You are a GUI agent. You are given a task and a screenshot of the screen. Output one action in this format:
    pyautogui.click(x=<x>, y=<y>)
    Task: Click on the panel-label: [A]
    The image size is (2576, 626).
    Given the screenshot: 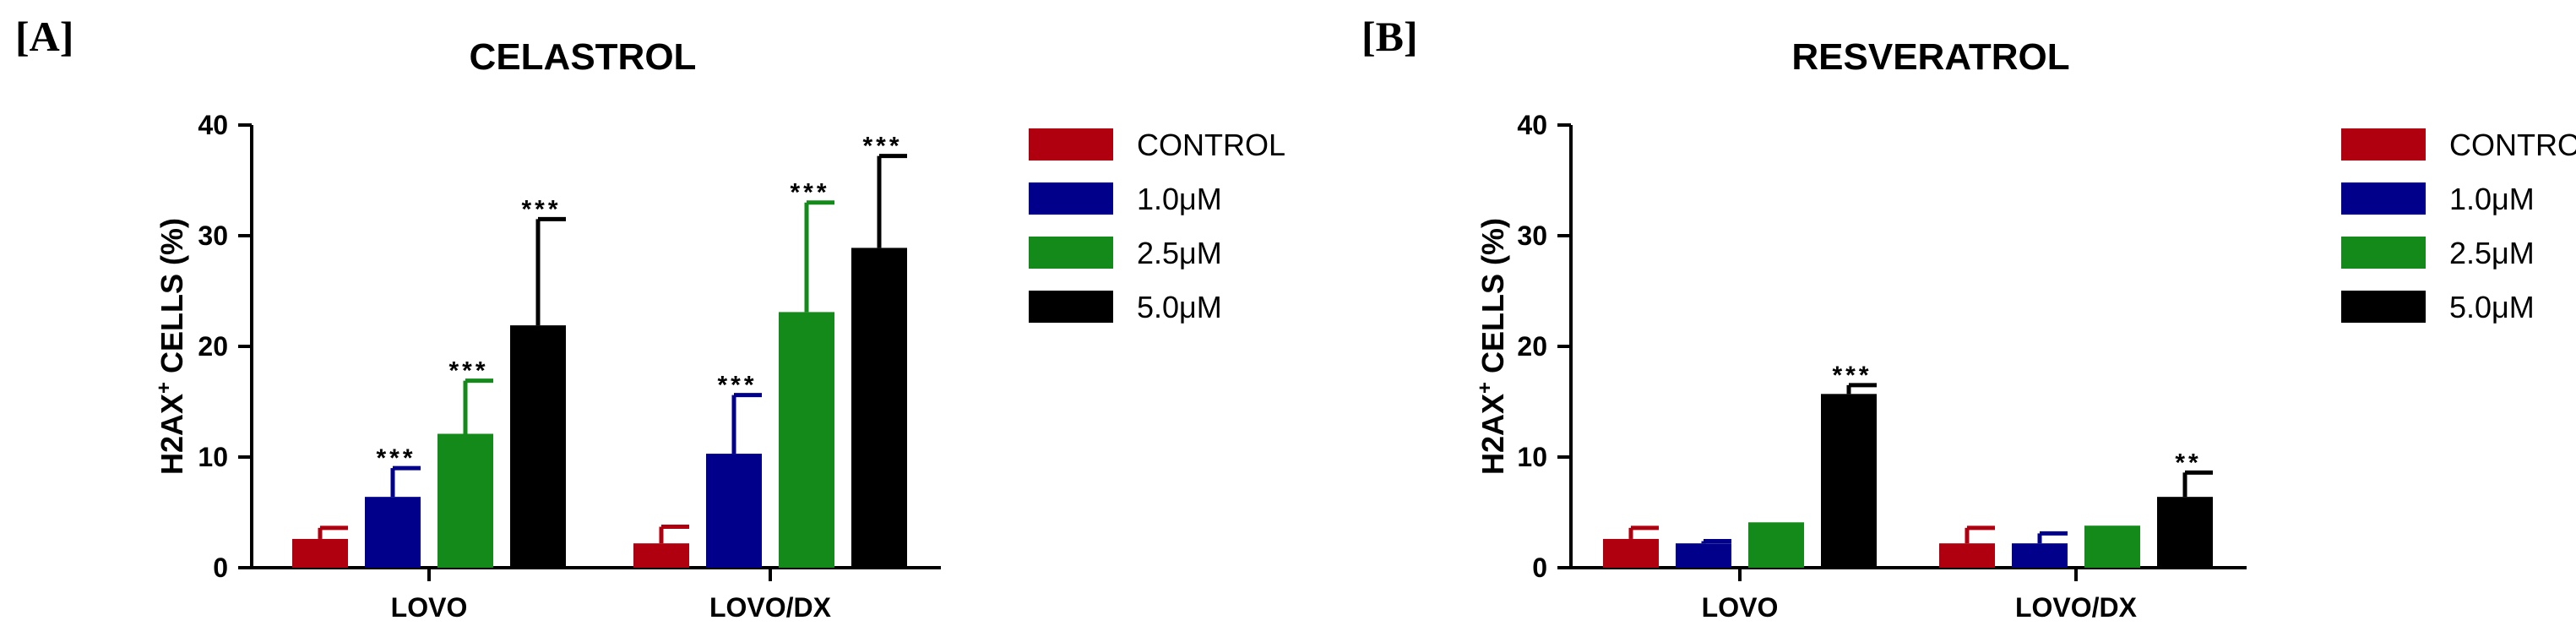 What is the action you would take?
    pyautogui.click(x=44, y=36)
    